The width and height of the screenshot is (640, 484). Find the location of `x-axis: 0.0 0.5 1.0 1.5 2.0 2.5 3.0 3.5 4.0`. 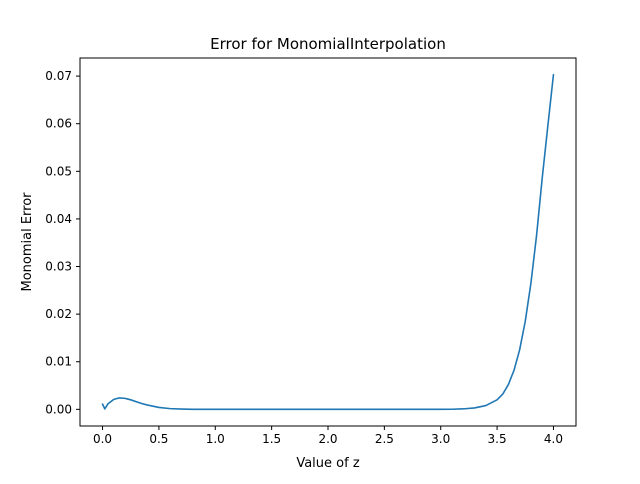

x-axis: 0.0 0.5 1.0 1.5 2.0 2.5 3.0 3.5 4.0 is located at coordinates (328, 436).